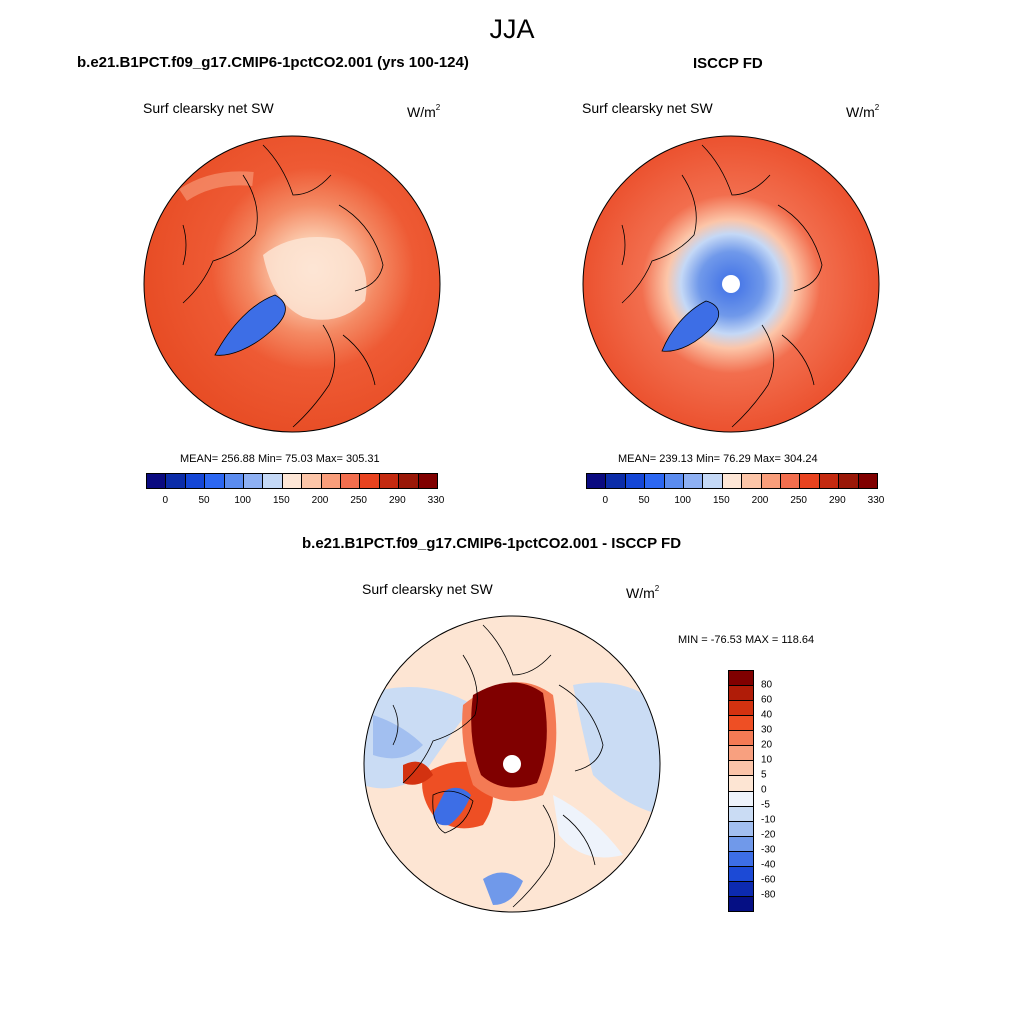 This screenshot has height=1024, width=1024. Describe the element at coordinates (767, 715) in the screenshot. I see `colorbar-tick-label: 40` at that location.